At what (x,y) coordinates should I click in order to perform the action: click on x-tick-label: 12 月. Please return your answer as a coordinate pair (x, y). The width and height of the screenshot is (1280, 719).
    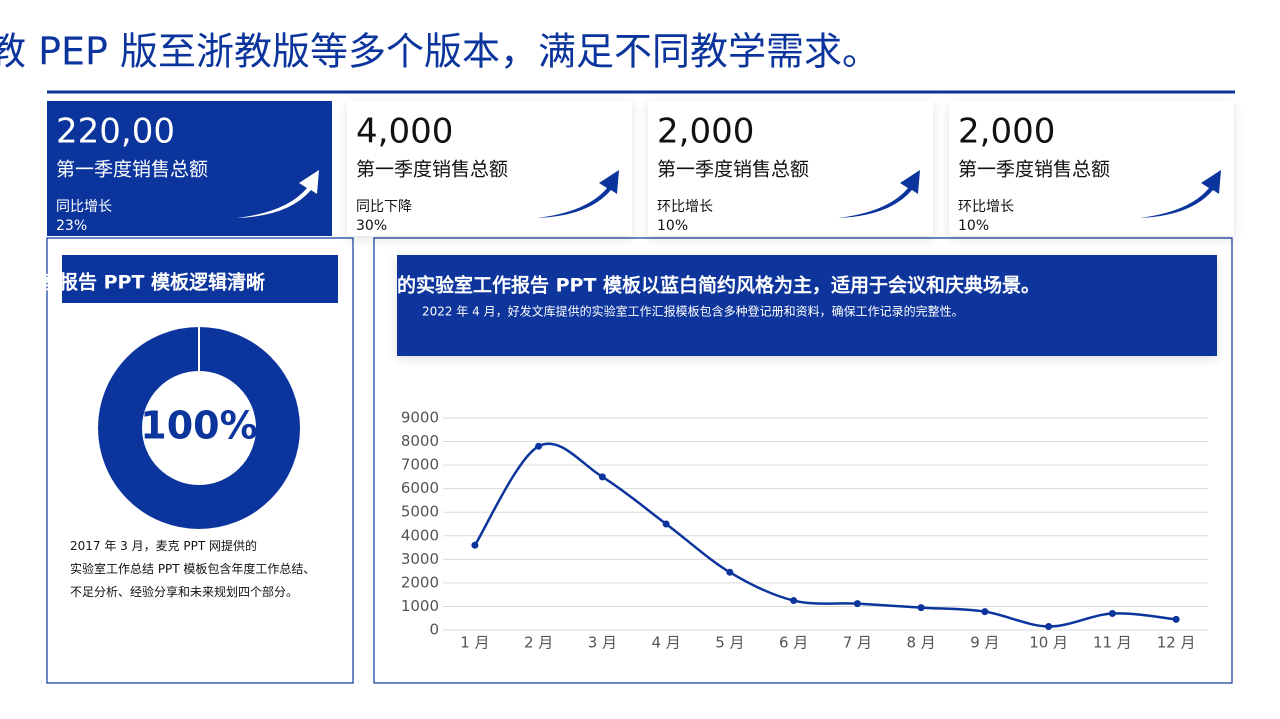
    Looking at the image, I should click on (1176, 643).